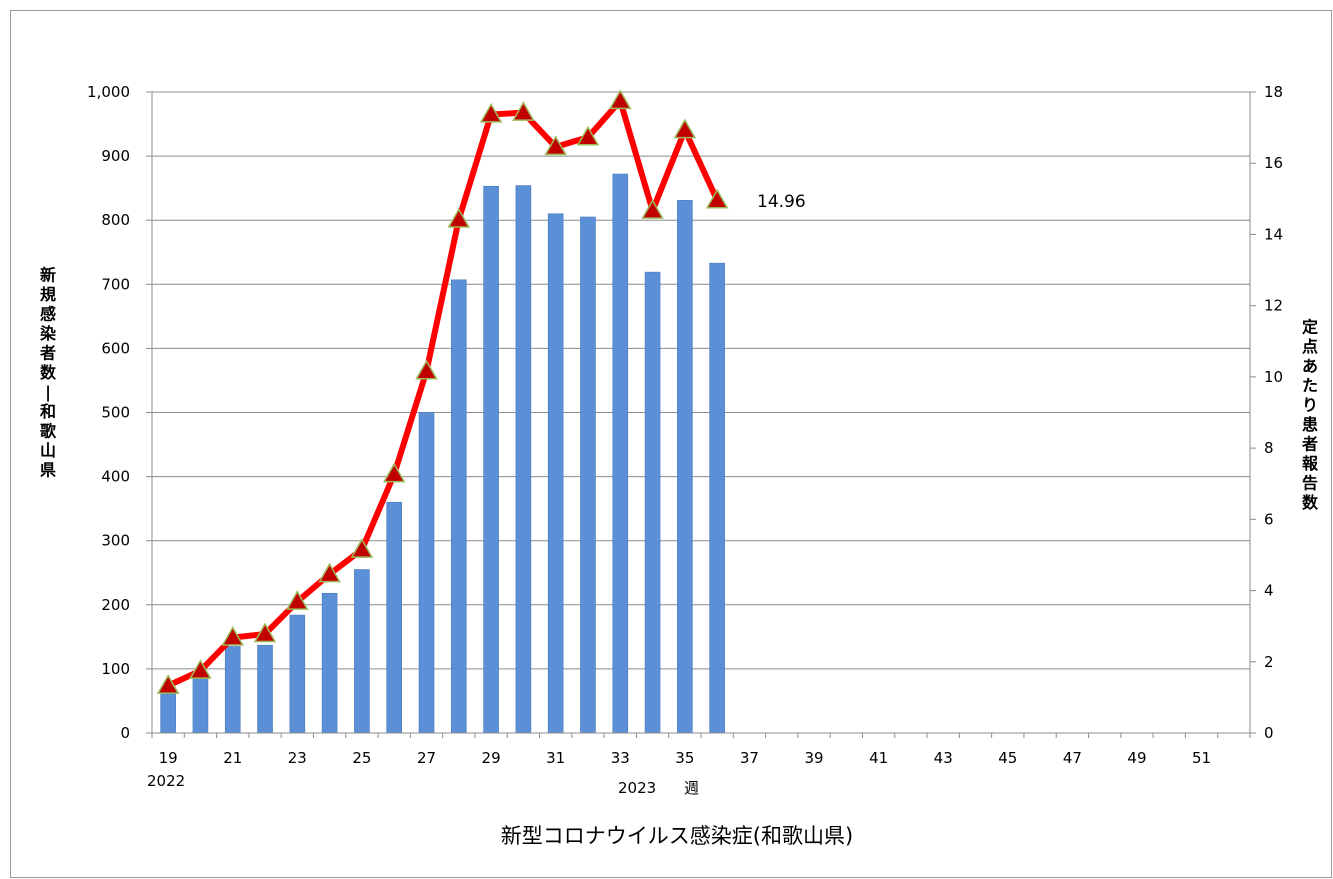  I want to click on y-left-tick-label: 0, so click(125, 733).